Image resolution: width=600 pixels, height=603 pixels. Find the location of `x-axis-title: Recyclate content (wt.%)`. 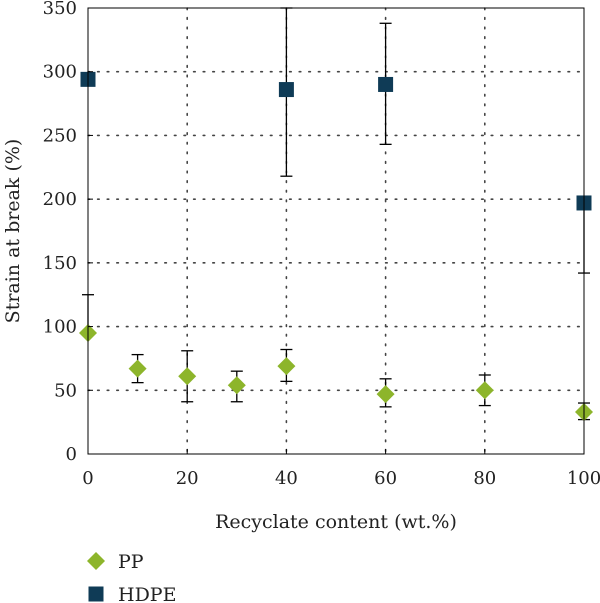

x-axis-title: Recyclate content (wt.%) is located at coordinates (336, 522).